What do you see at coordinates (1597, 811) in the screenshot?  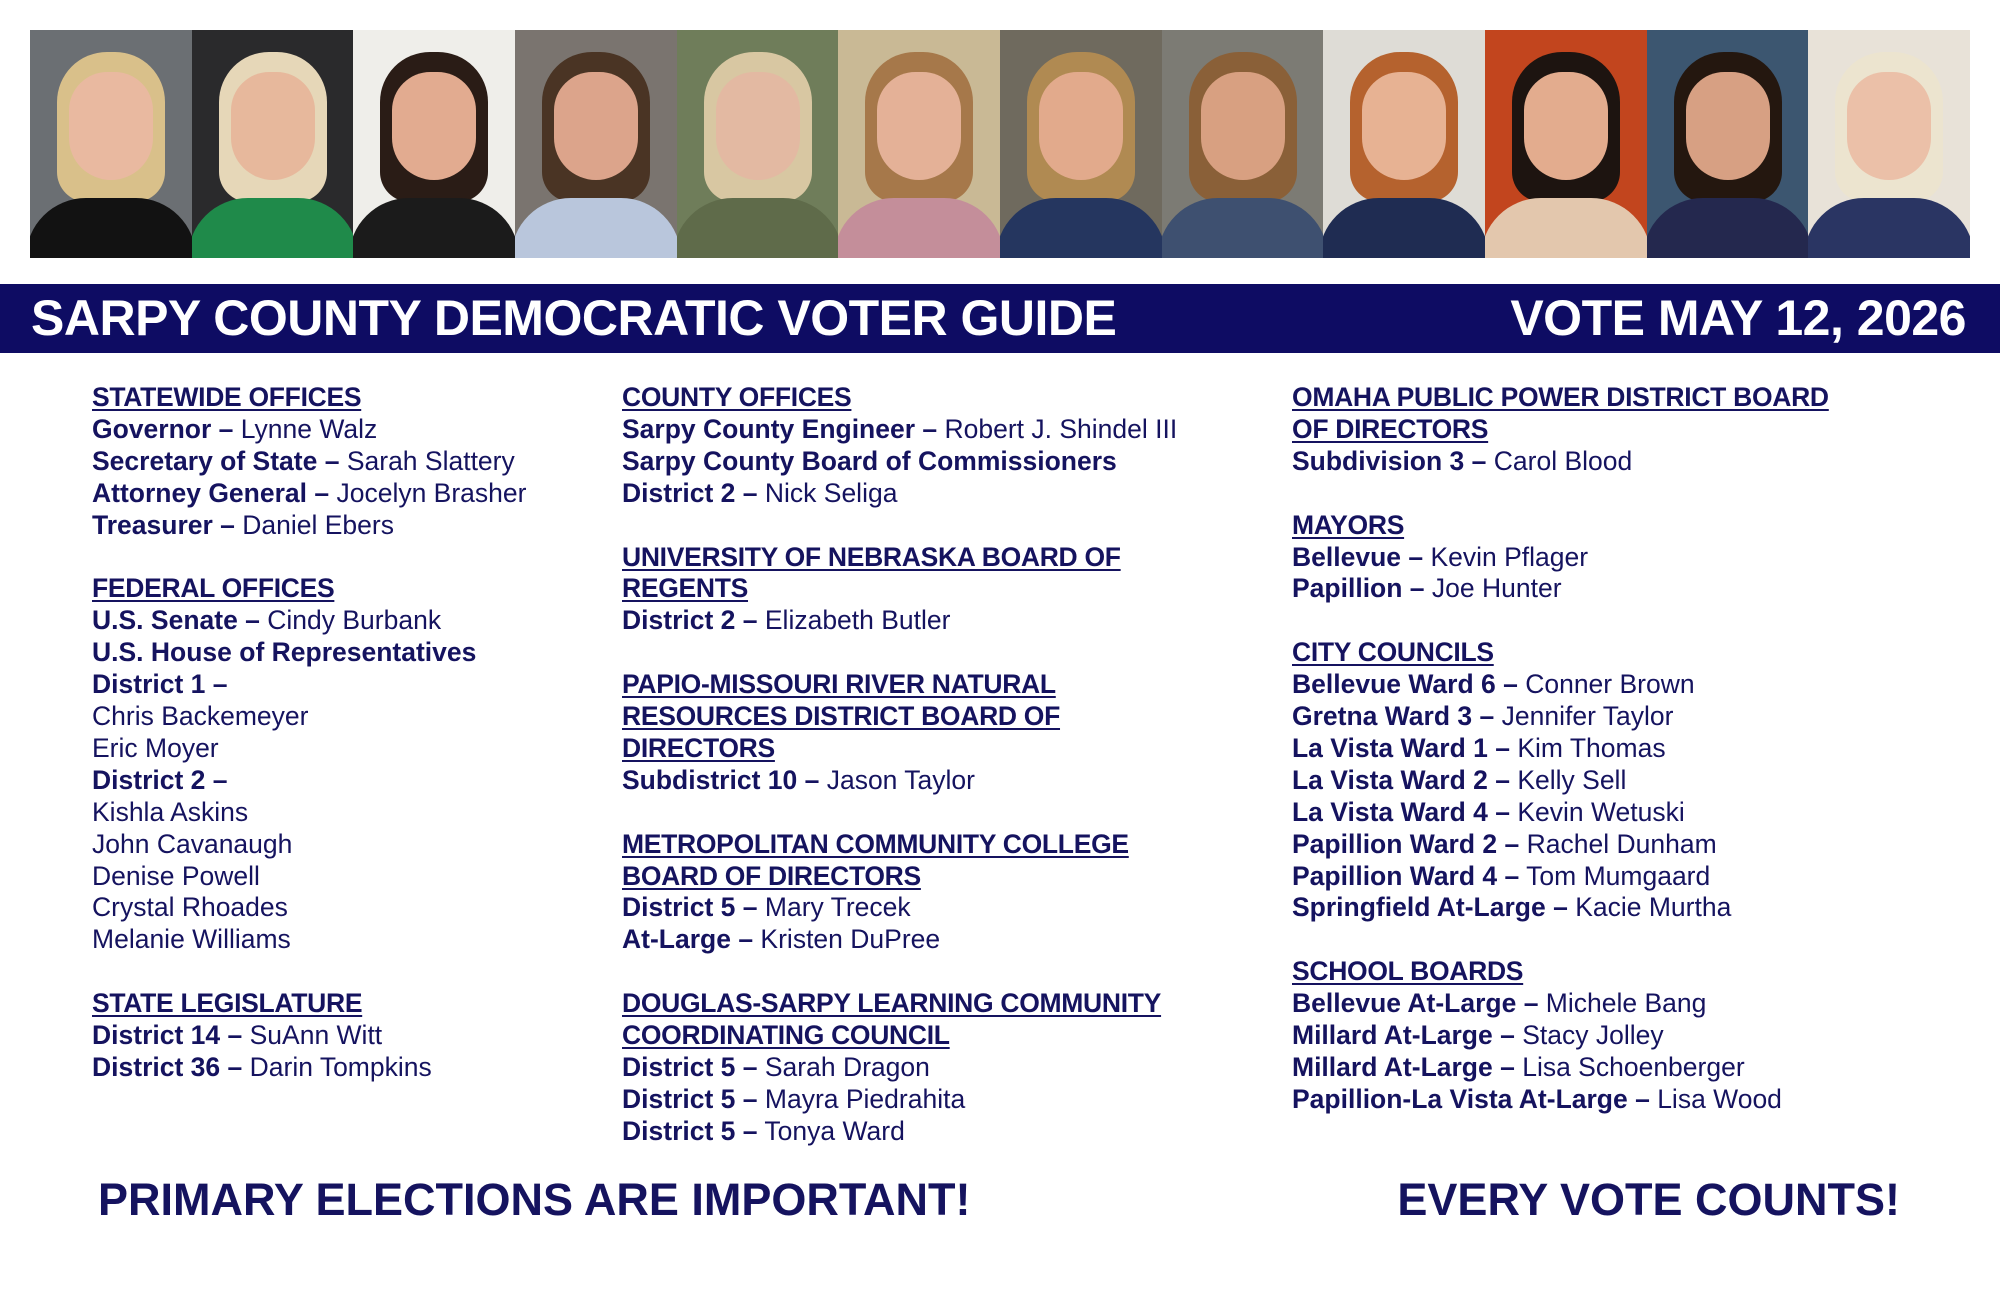 I see `candidate-name: Kevin Wetuski` at bounding box center [1597, 811].